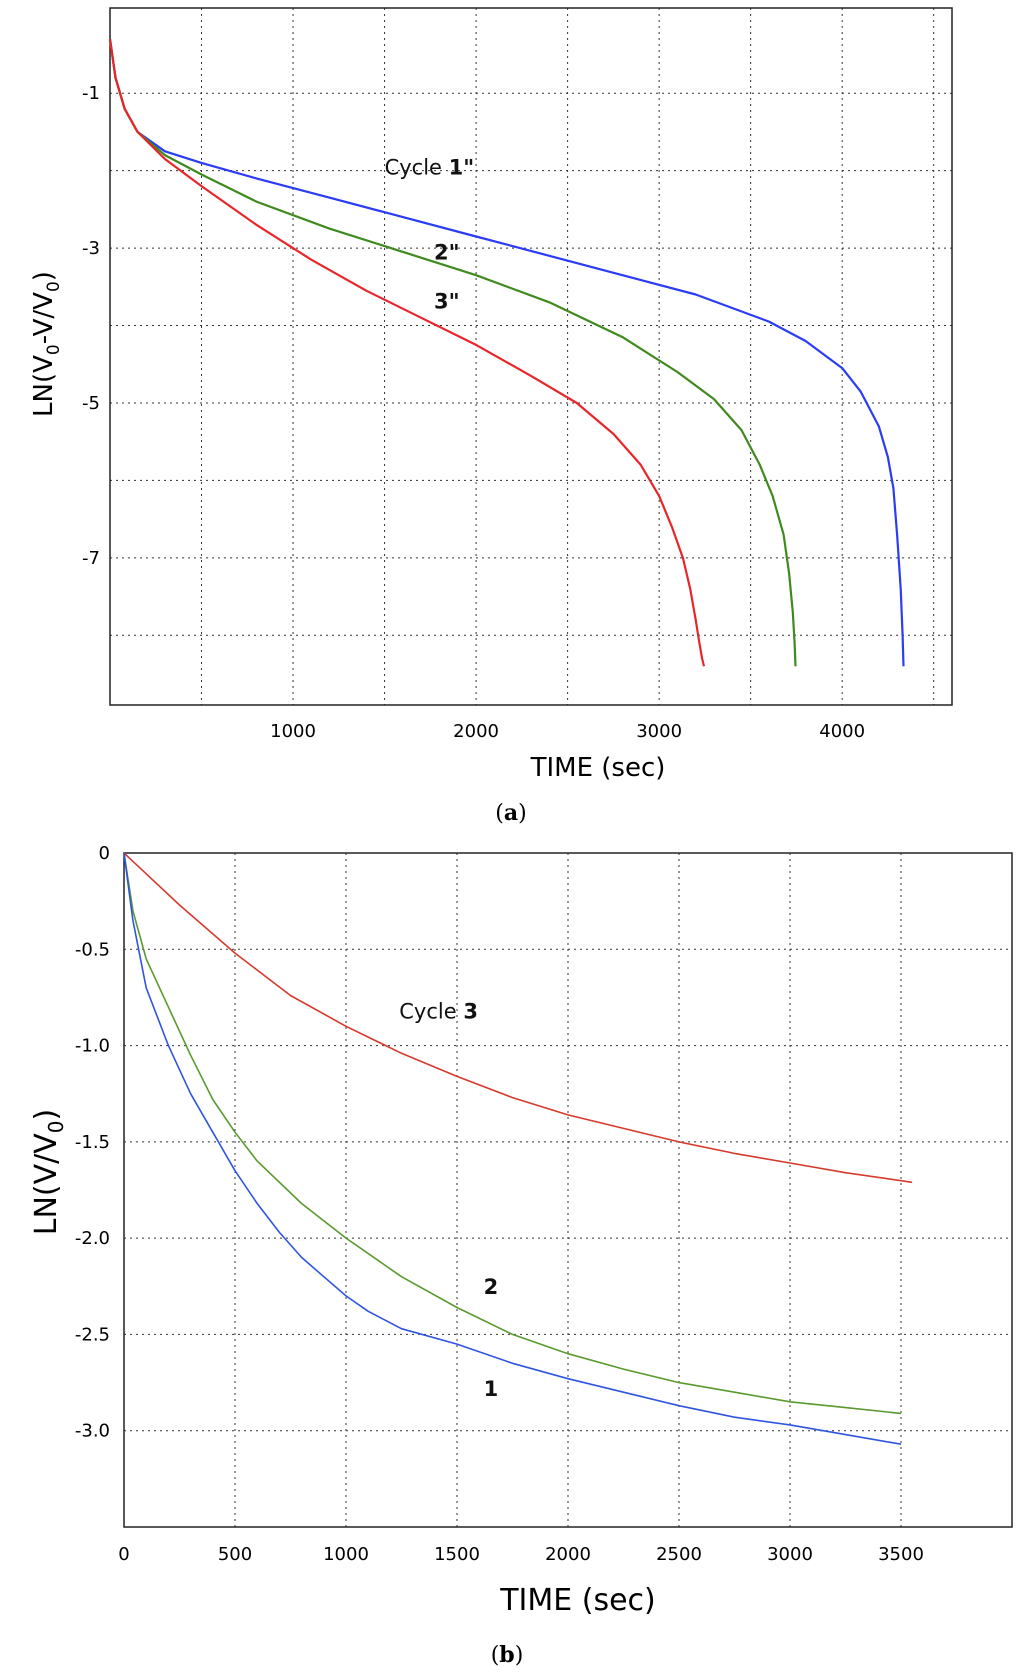  What do you see at coordinates (457, 1554) in the screenshot?
I see `x-tick-label: 1500` at bounding box center [457, 1554].